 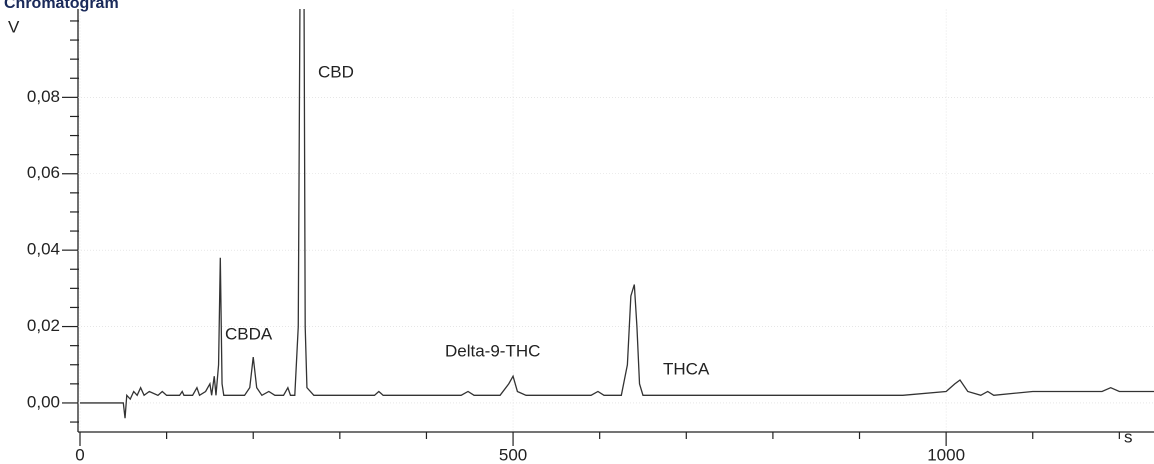 What do you see at coordinates (61, 6) in the screenshot?
I see `chart-title: Chromatogram` at bounding box center [61, 6].